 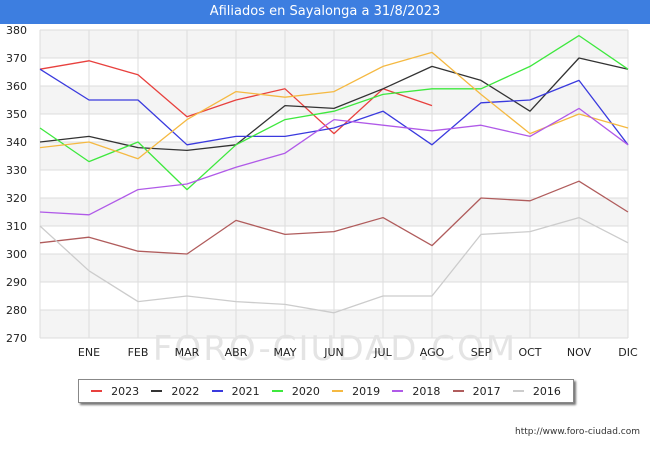 I want to click on legend-label: 2022, so click(x=185, y=391).